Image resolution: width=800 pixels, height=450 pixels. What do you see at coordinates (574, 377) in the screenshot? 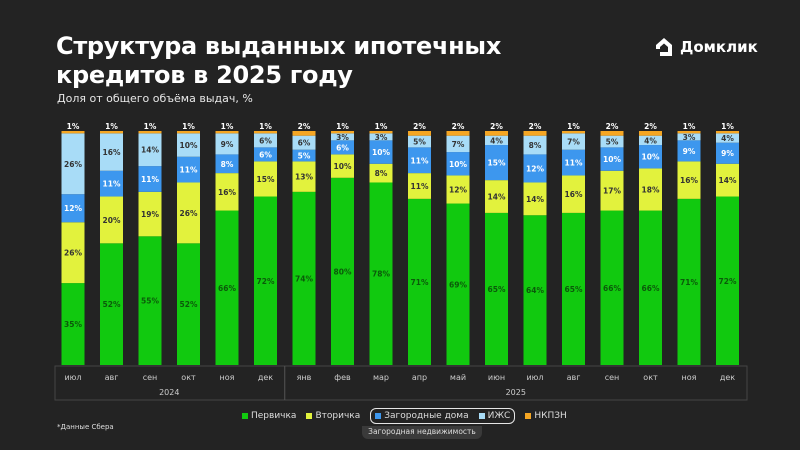
I see `x-tick-label: авг` at bounding box center [574, 377].